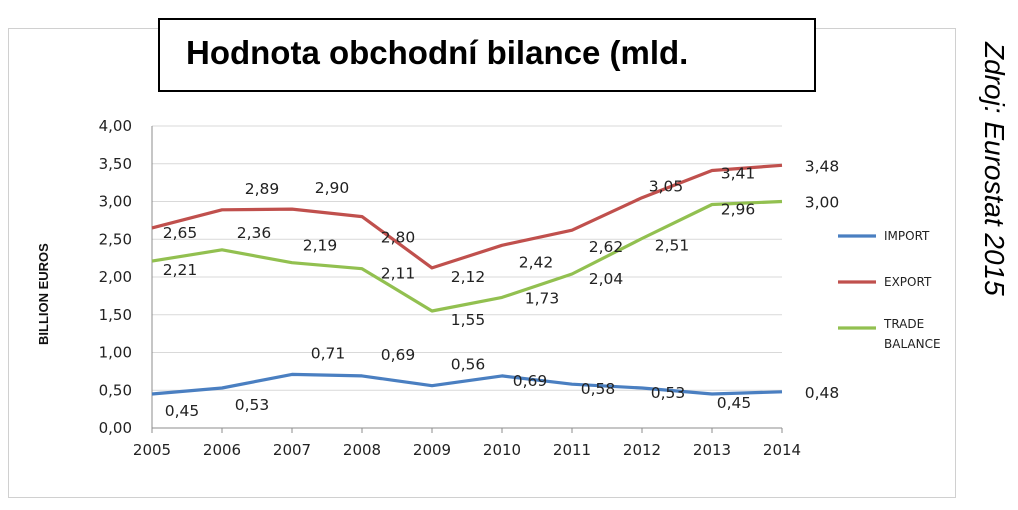 Image resolution: width=1018 pixels, height=510 pixels. I want to click on y-tick-label: 0,00, so click(115, 428).